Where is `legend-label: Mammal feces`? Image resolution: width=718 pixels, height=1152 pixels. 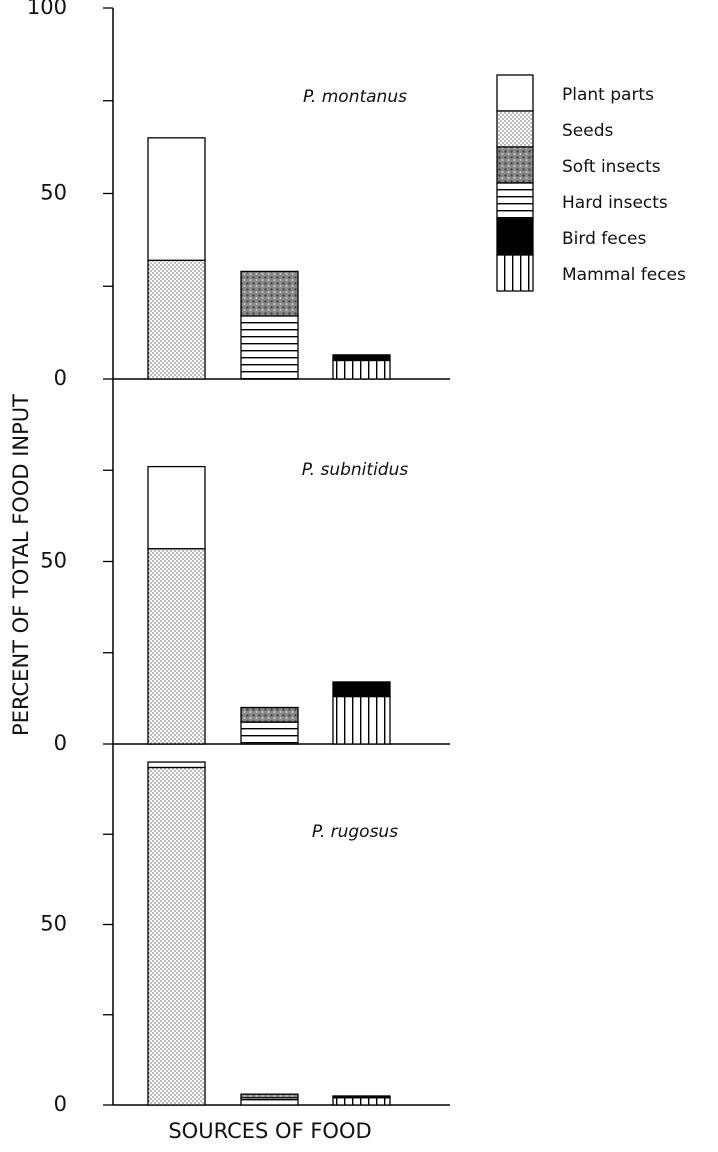 legend-label: Mammal feces is located at coordinates (624, 275).